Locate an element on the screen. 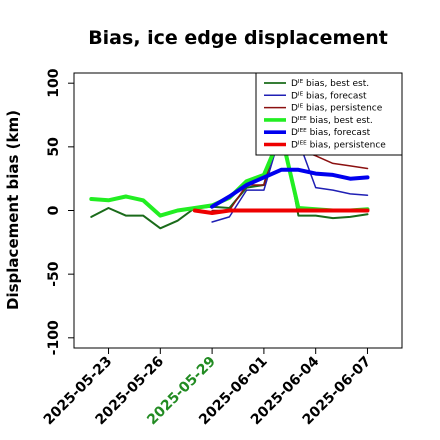 This screenshot has height=440, width=440. legend-box is located at coordinates (329, 114).